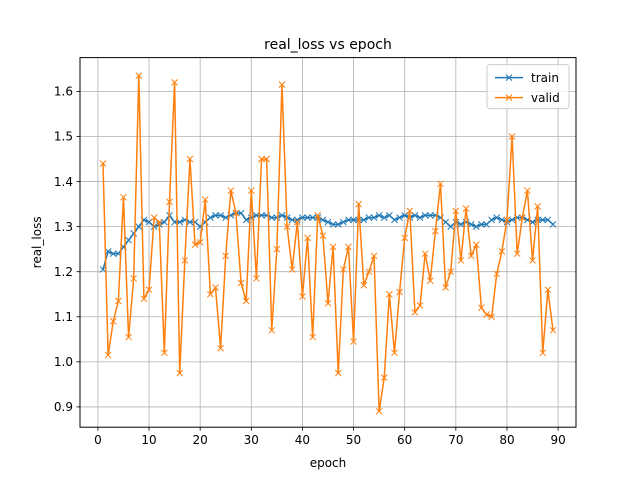 The width and height of the screenshot is (640, 480). Describe the element at coordinates (302, 440) in the screenshot. I see `x-tick-label: 40` at that location.